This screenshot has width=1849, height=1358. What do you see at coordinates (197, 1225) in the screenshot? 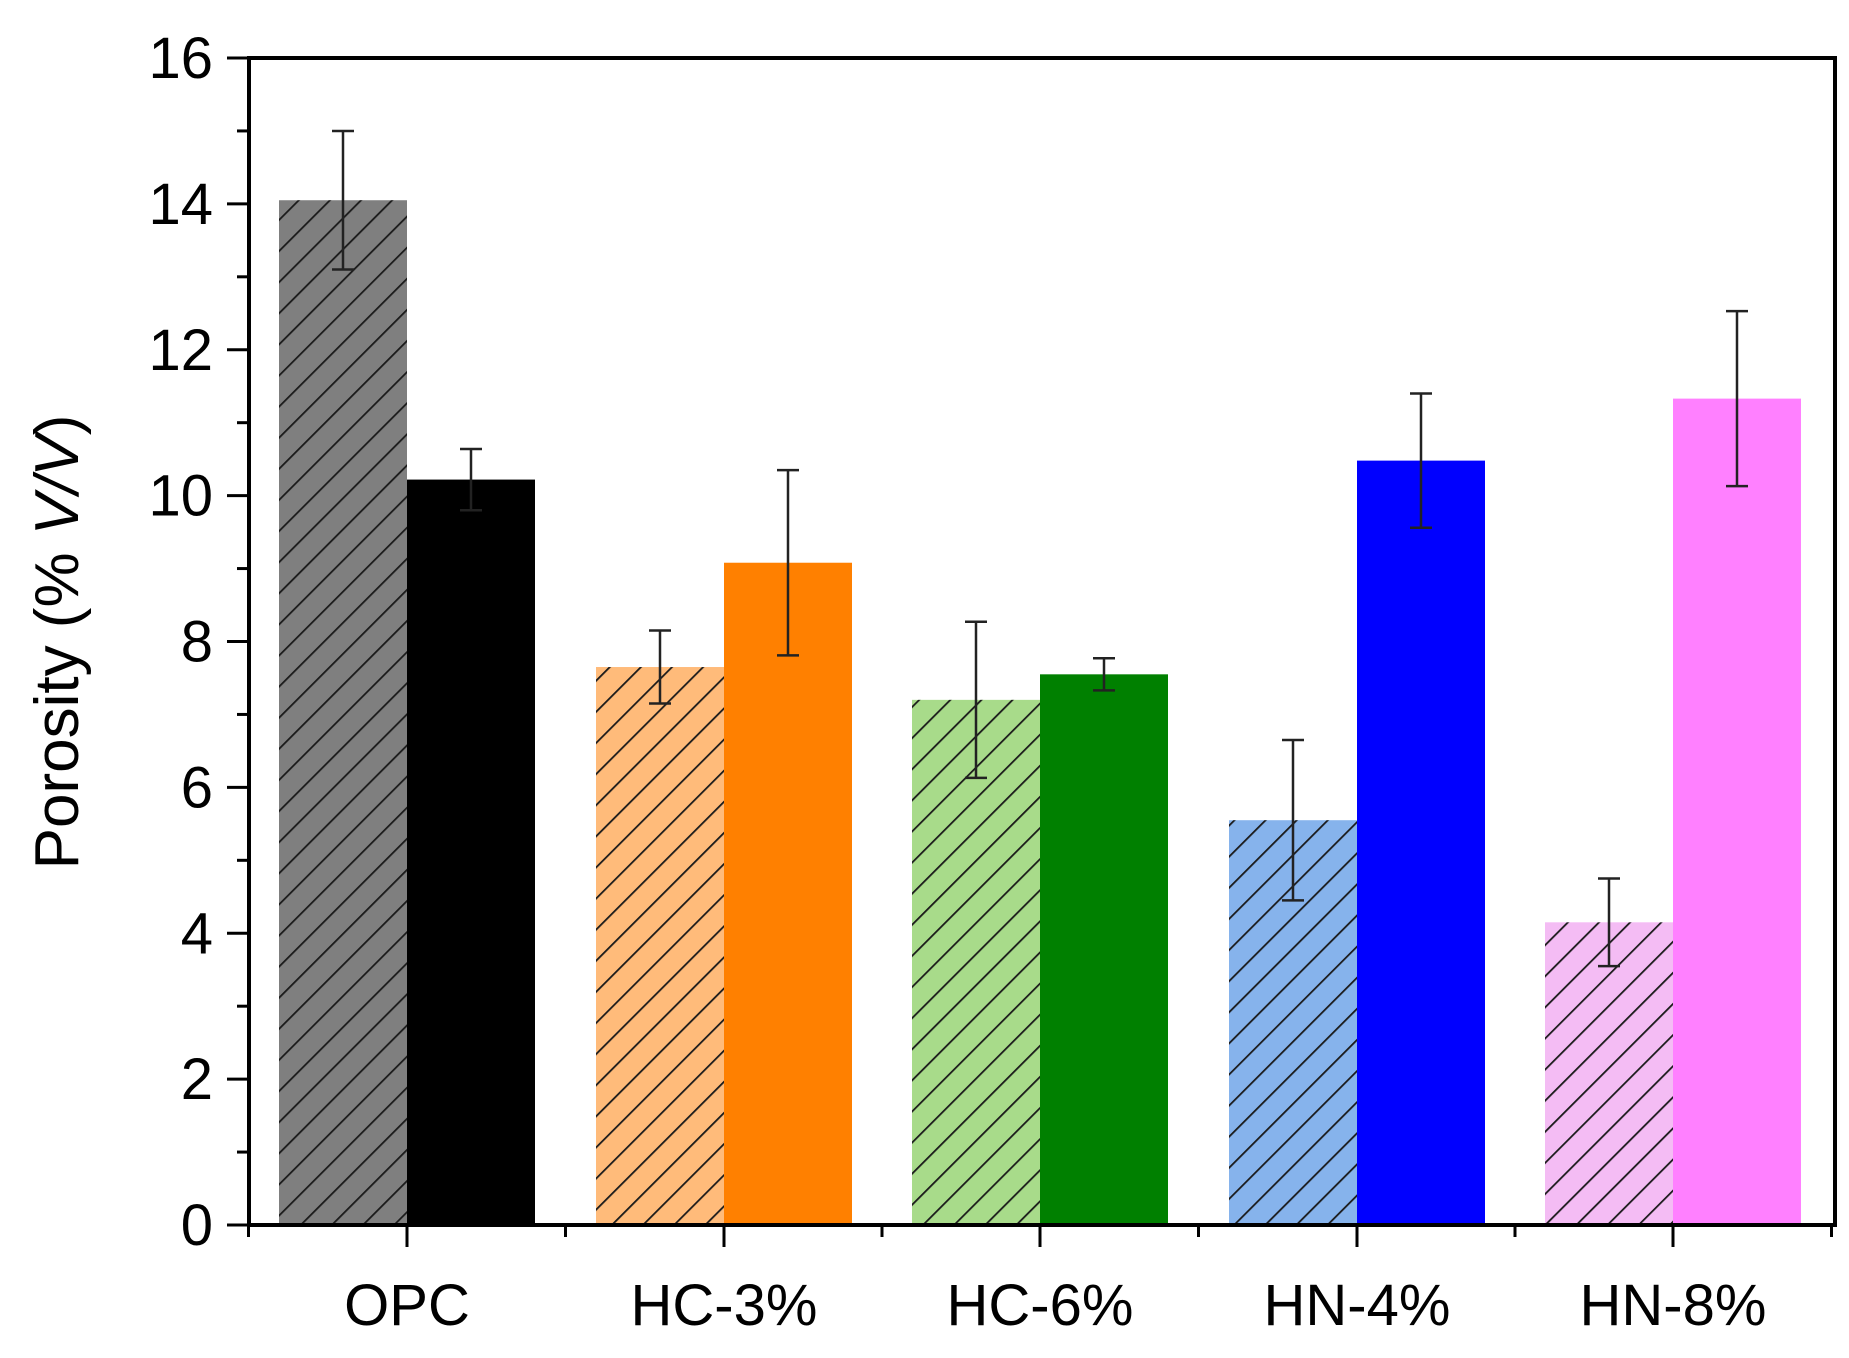
I see `y-tick-label: 0` at bounding box center [197, 1225].